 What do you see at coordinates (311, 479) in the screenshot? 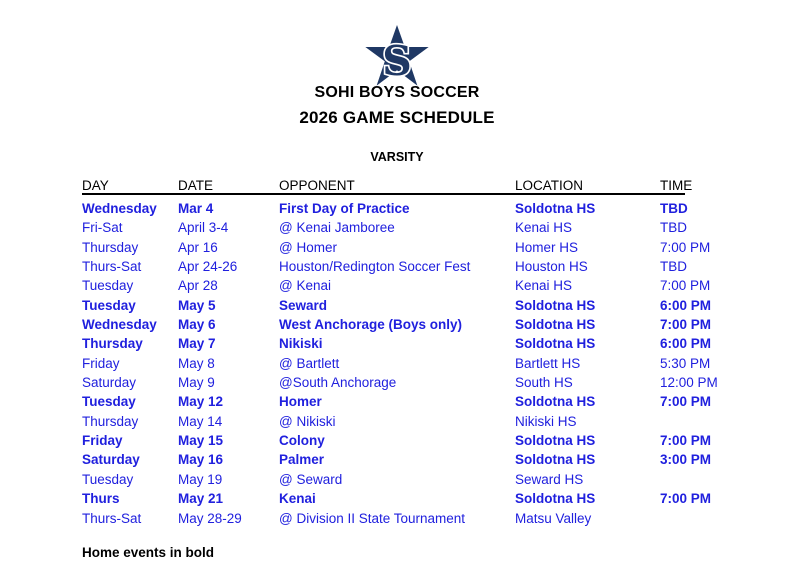
I see `cell-opponent: @ Seward` at bounding box center [311, 479].